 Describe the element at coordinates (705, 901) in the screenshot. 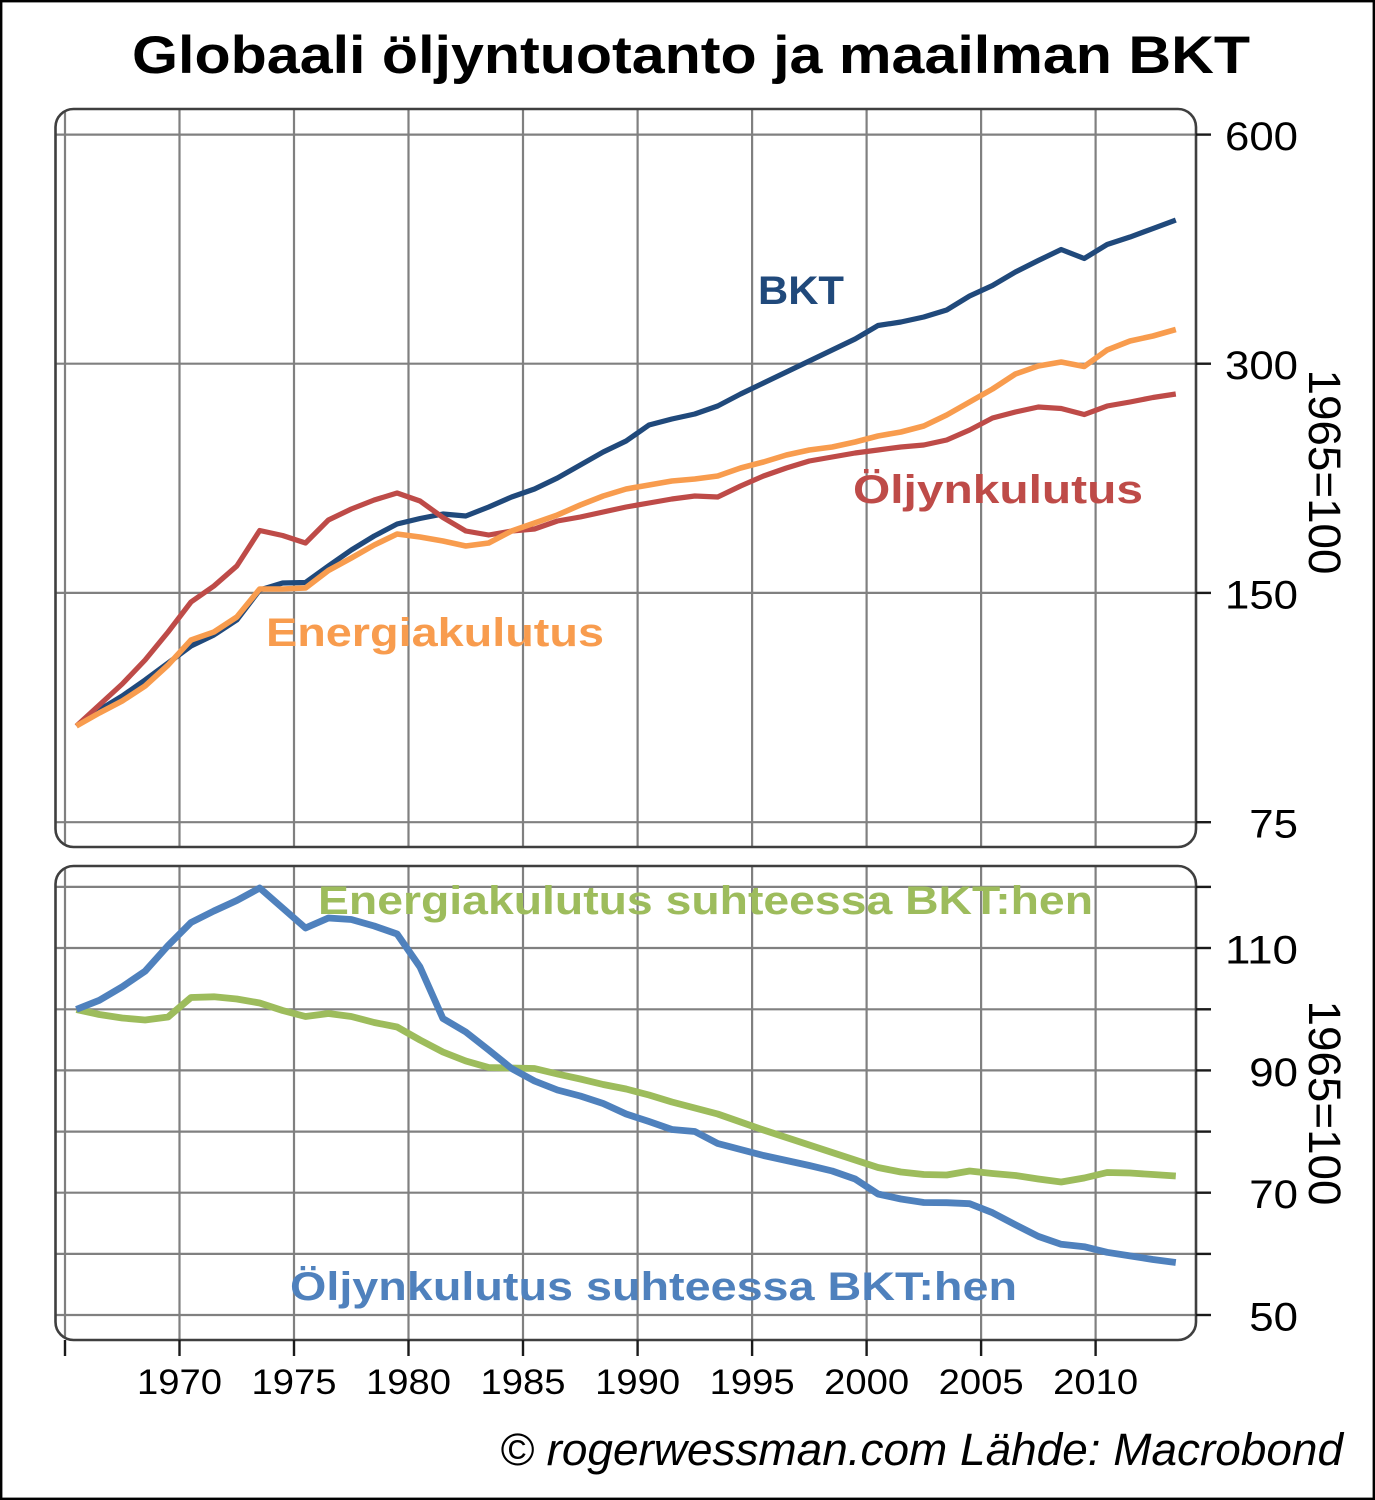

I see `svg-text:Energiakulutus suhteessa BKT:h: Energiakulutus suhteessa BKT:hen` at that location.